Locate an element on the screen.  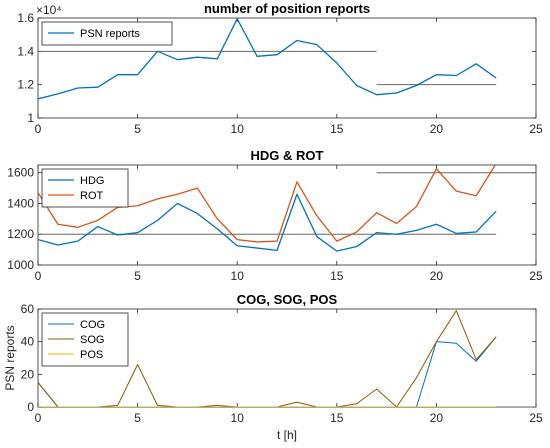
legend: HDG ROT is located at coordinates (85, 188).